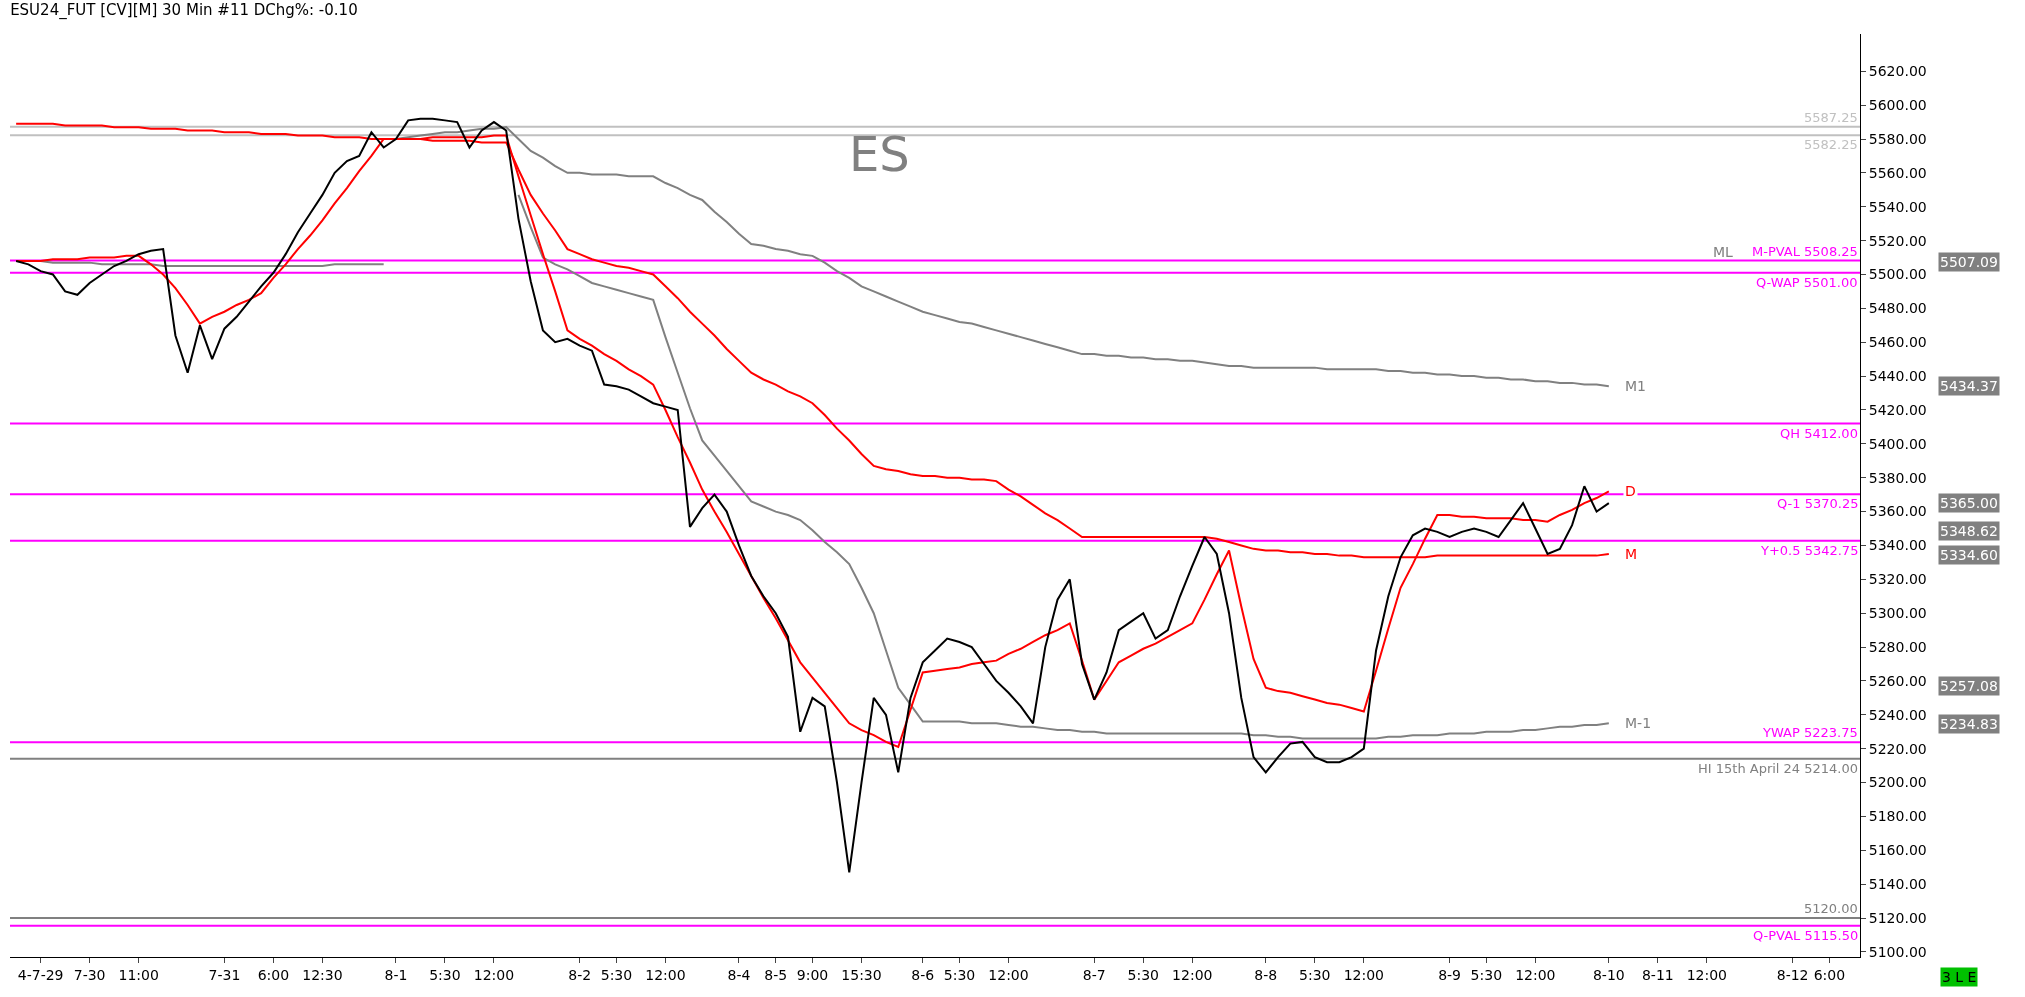 This screenshot has width=2025, height=997. I want to click on y-tick-label: 5100.00, so click(1897, 951).